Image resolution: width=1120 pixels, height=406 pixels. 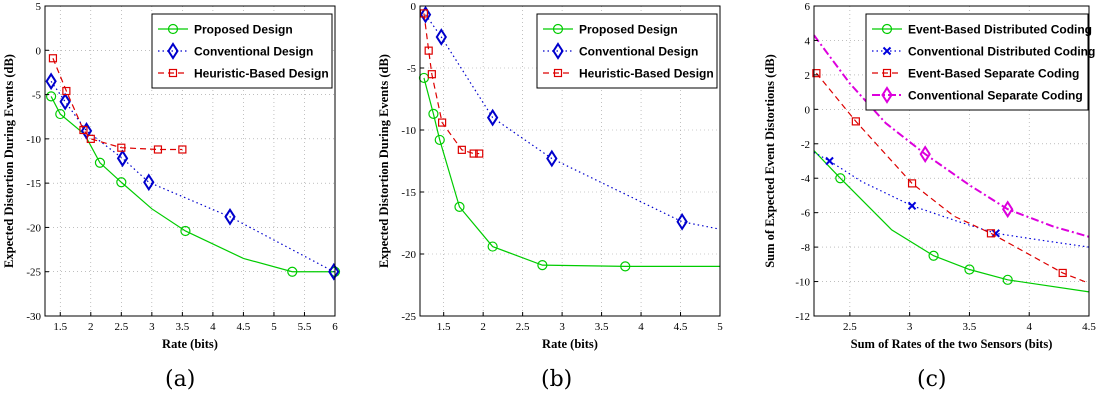 I want to click on caption-c: (c), so click(x=932, y=379).